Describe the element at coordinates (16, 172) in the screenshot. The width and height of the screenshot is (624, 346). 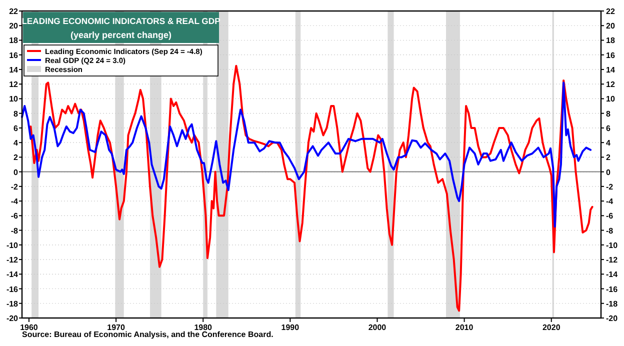
I see `y-tick-label: 0` at that location.